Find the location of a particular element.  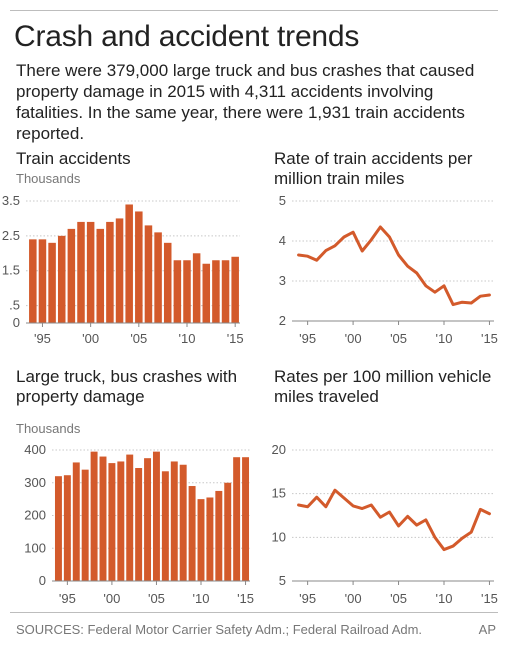

y-tick-label: 4 is located at coordinates (282, 240).